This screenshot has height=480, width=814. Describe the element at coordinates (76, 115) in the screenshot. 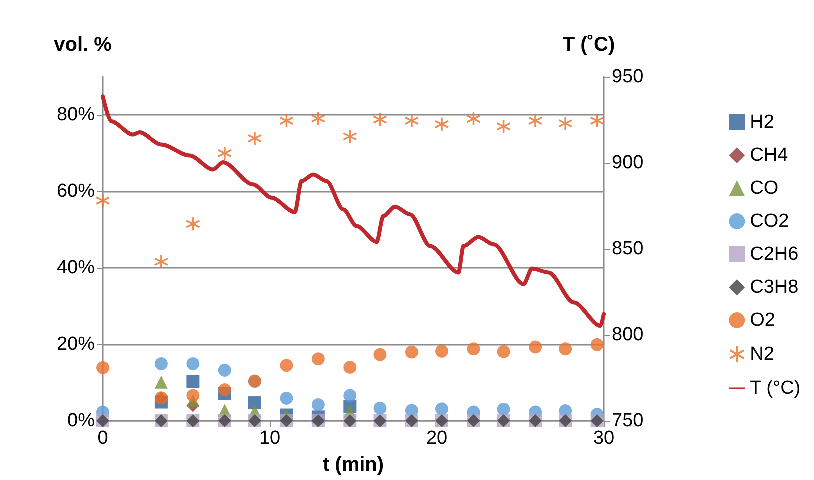

I see `y-tick-label: 80%` at that location.